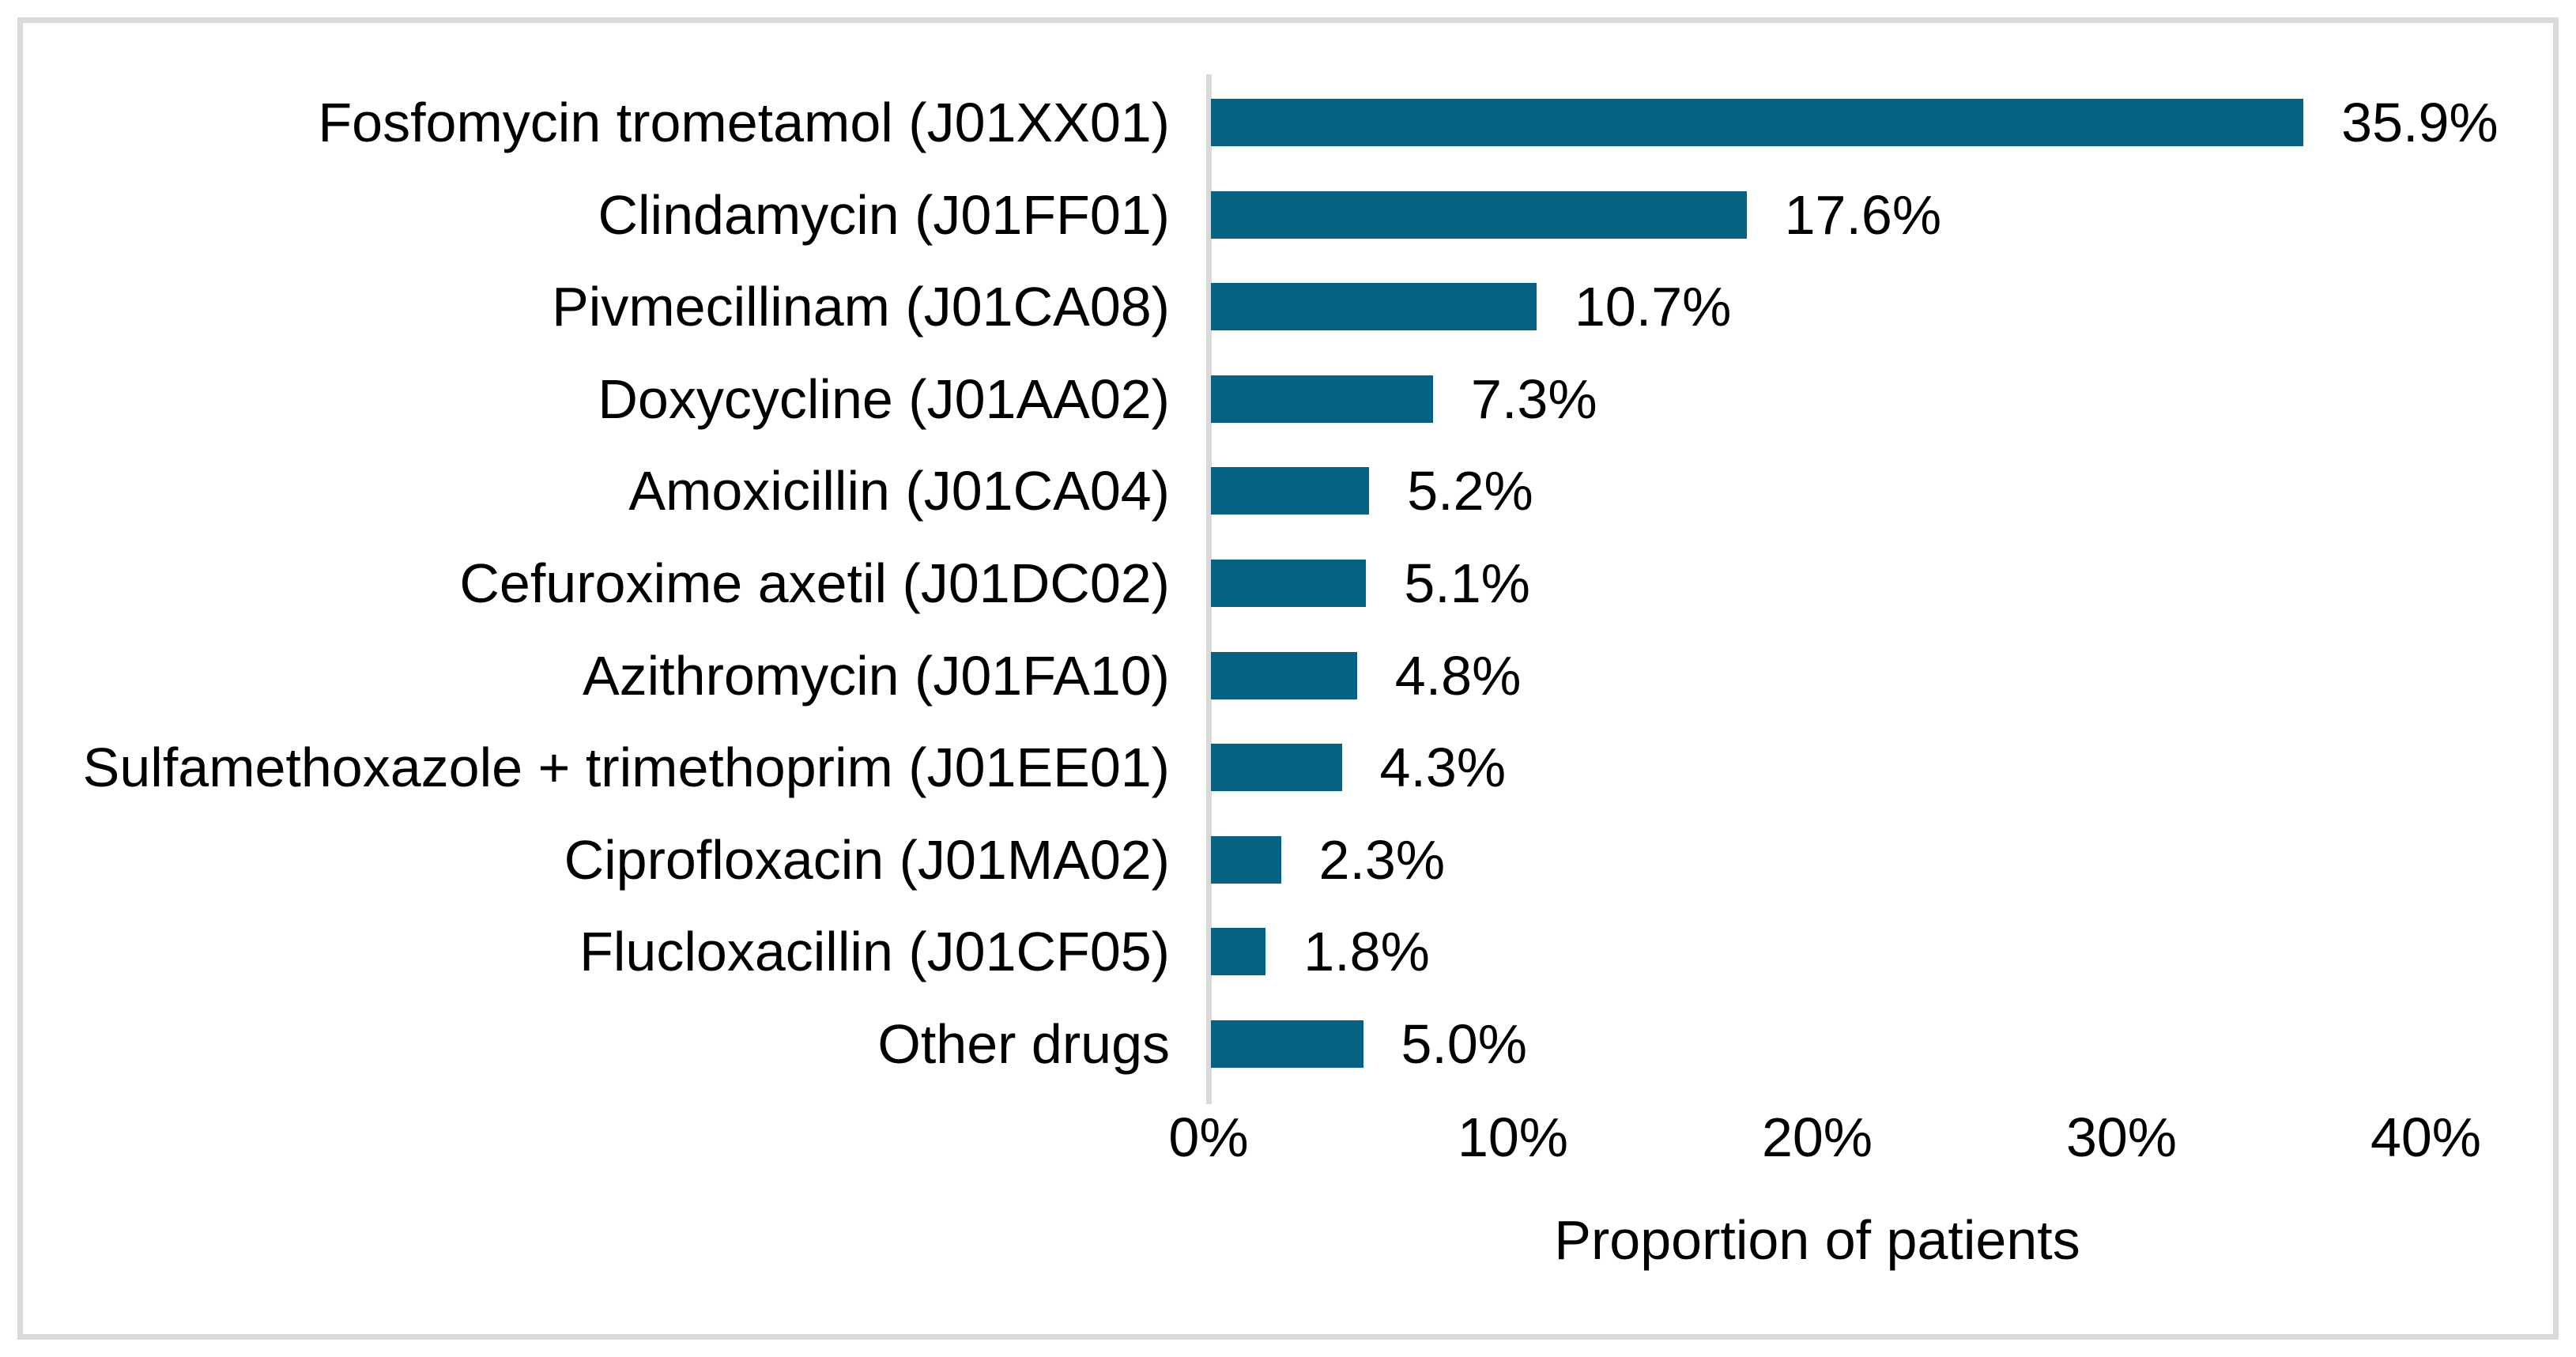  What do you see at coordinates (1208, 1137) in the screenshot?
I see `x-axis-tick-label: 0%` at bounding box center [1208, 1137].